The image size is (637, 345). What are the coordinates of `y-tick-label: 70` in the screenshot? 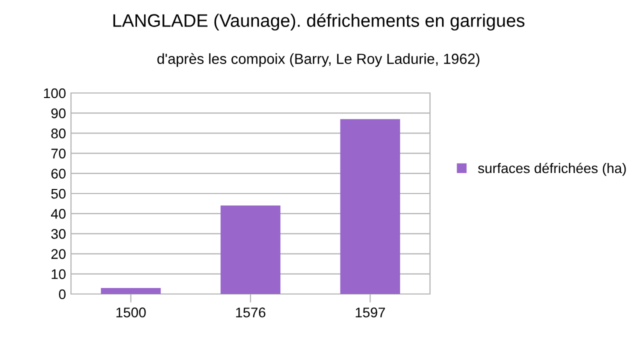 It's located at (58, 153).